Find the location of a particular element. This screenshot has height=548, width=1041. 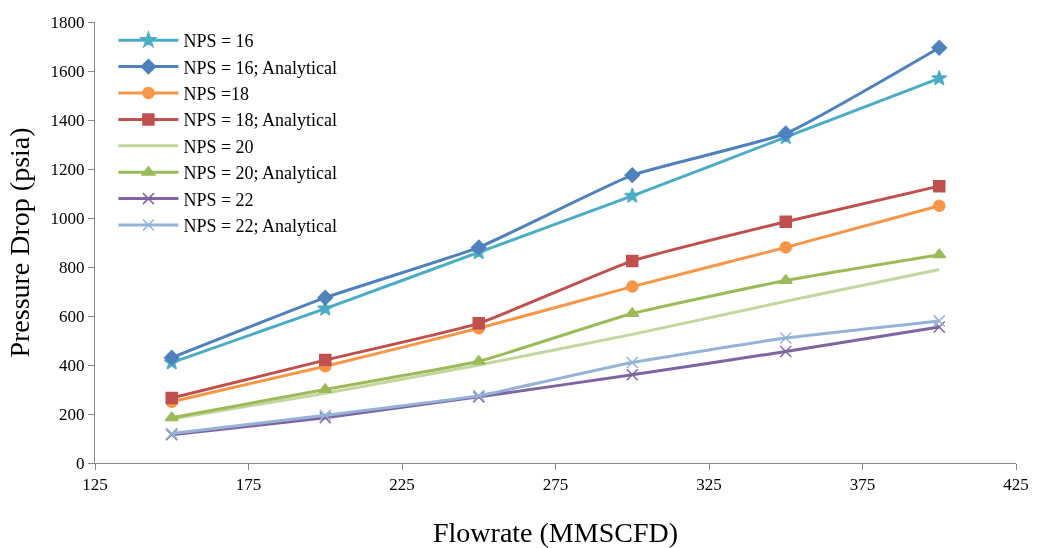

y-tick-label: 1400 is located at coordinates (67, 120).